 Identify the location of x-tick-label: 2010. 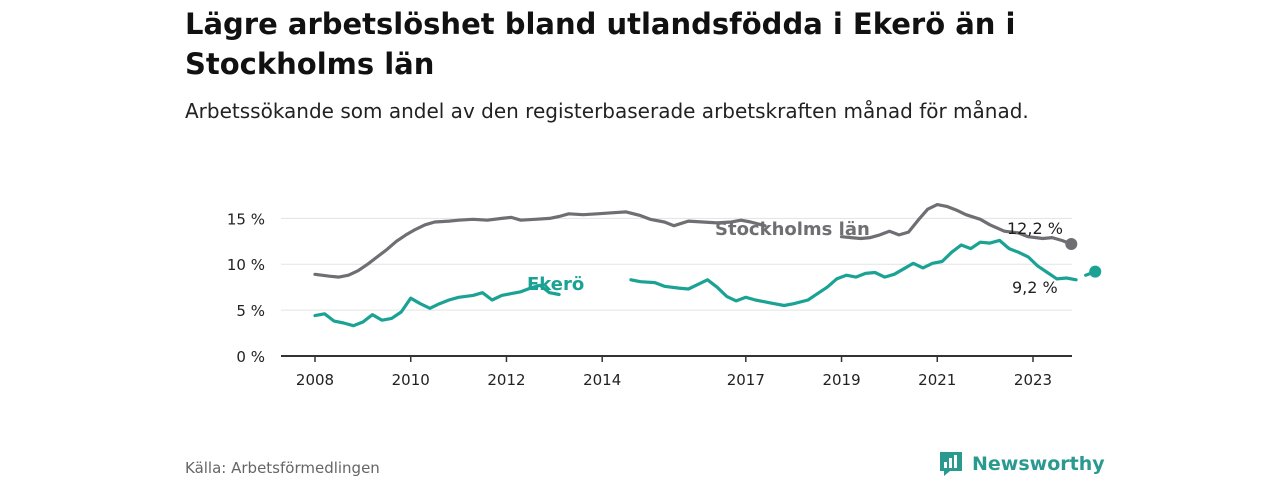
(411, 380).